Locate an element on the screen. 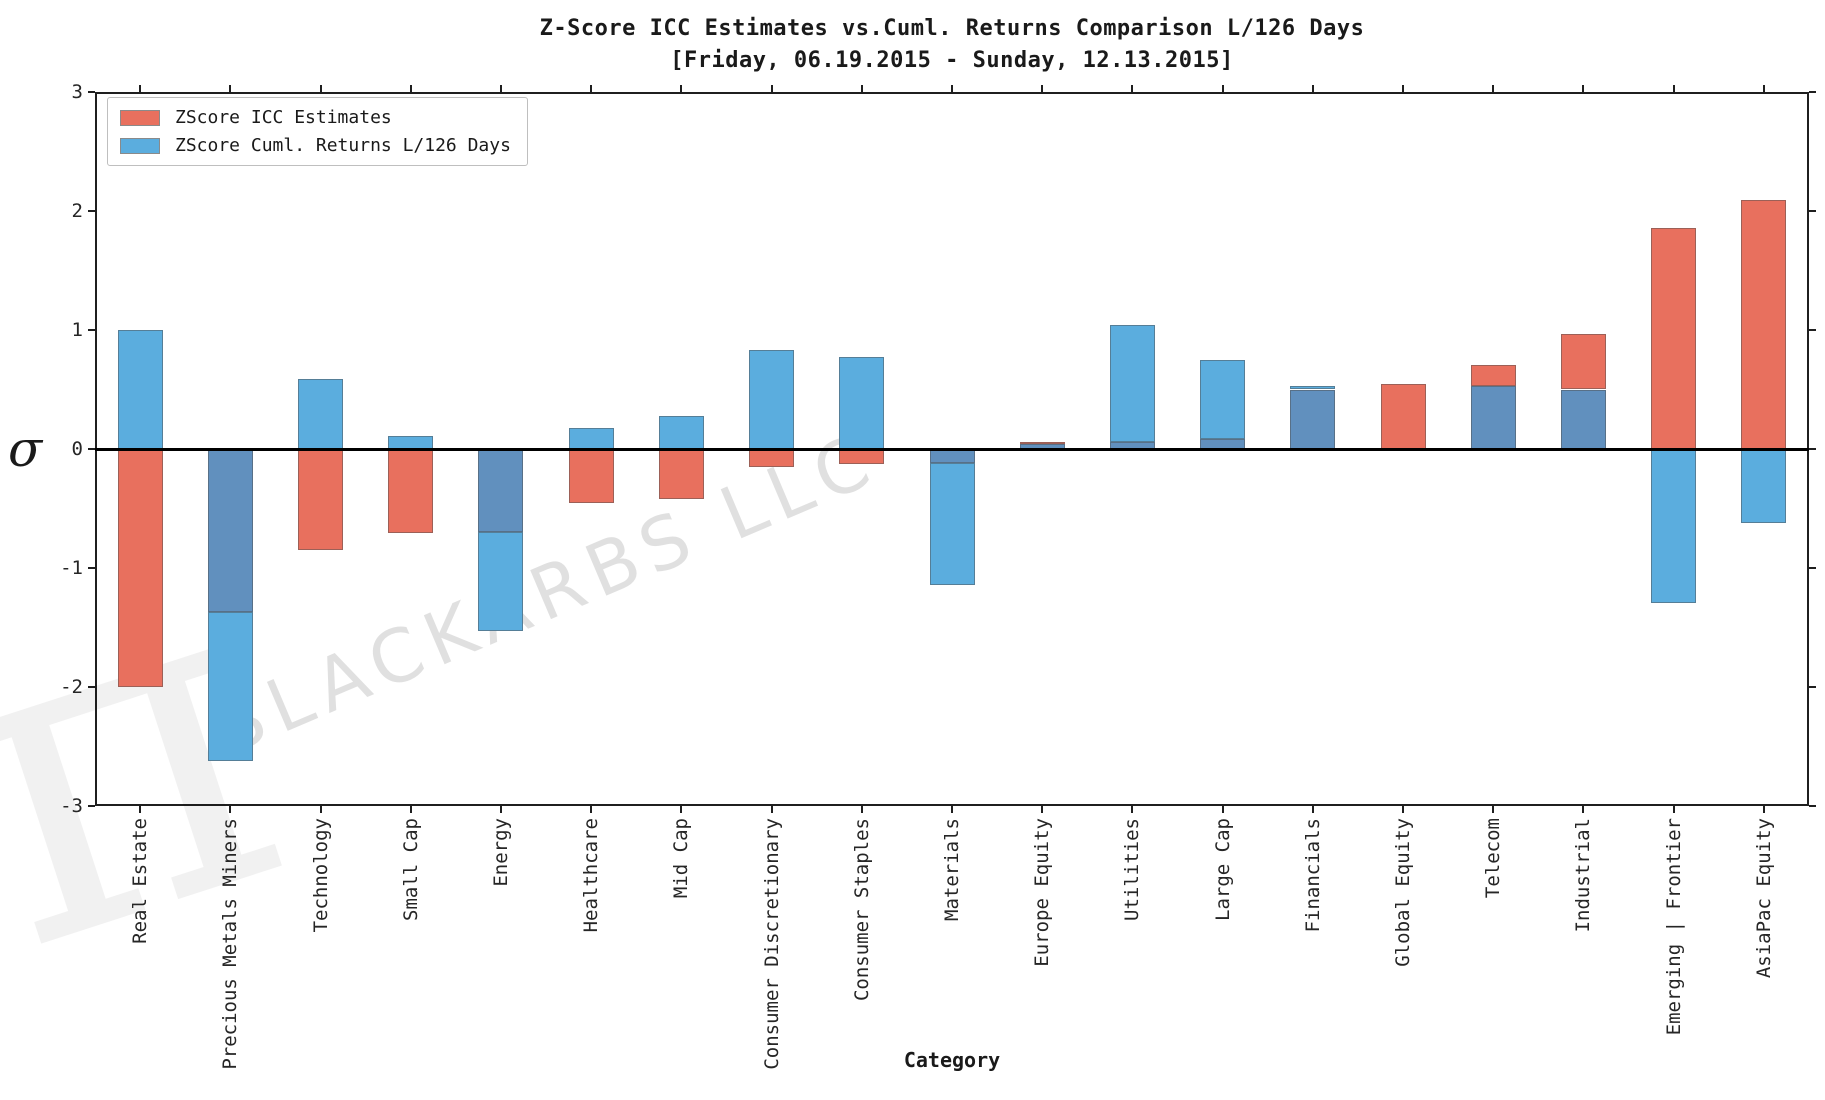 The image size is (1825, 1100). x-tick-label-text: Consumer Discretionary is located at coordinates (771, 944).